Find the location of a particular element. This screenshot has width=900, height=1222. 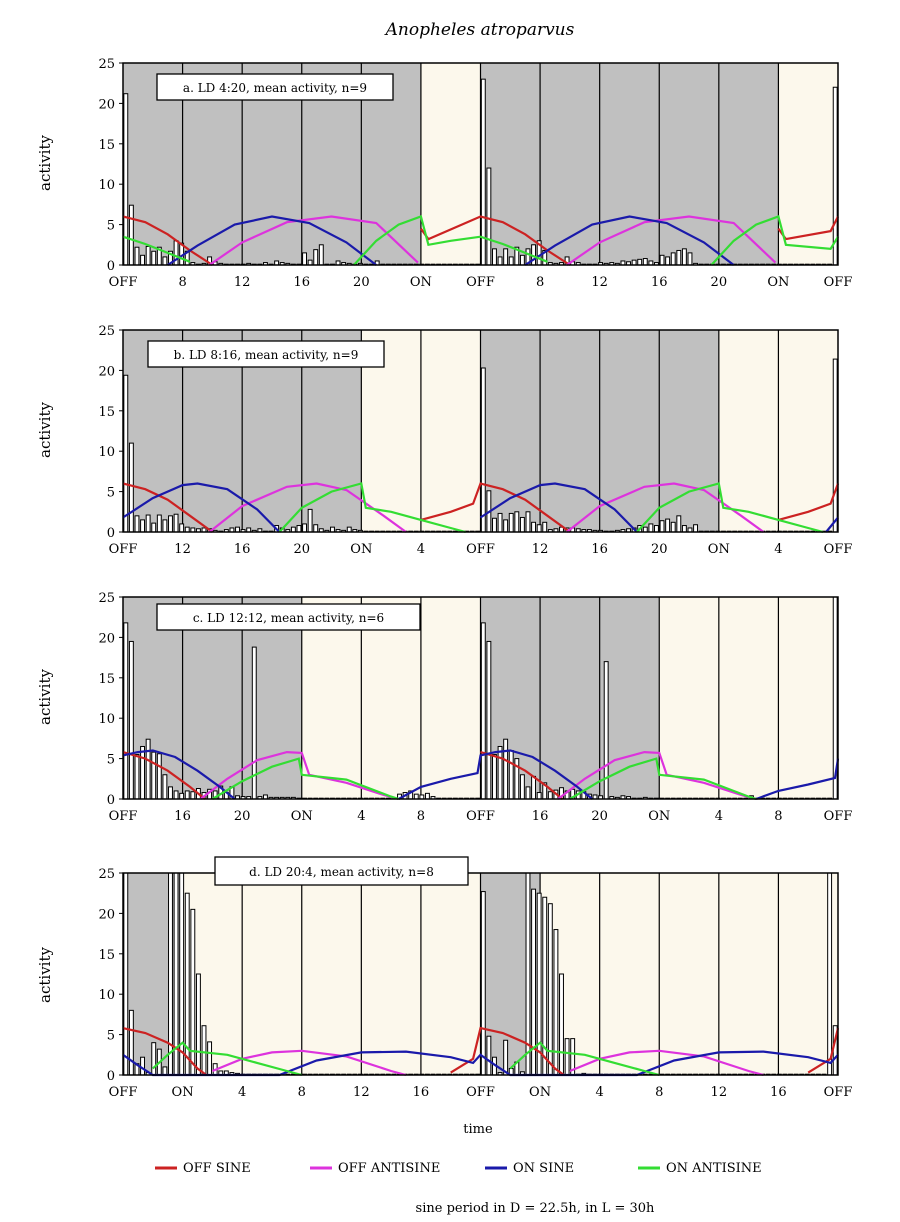

legend-item: OFF ANTISINE is located at coordinates (375, 1168).